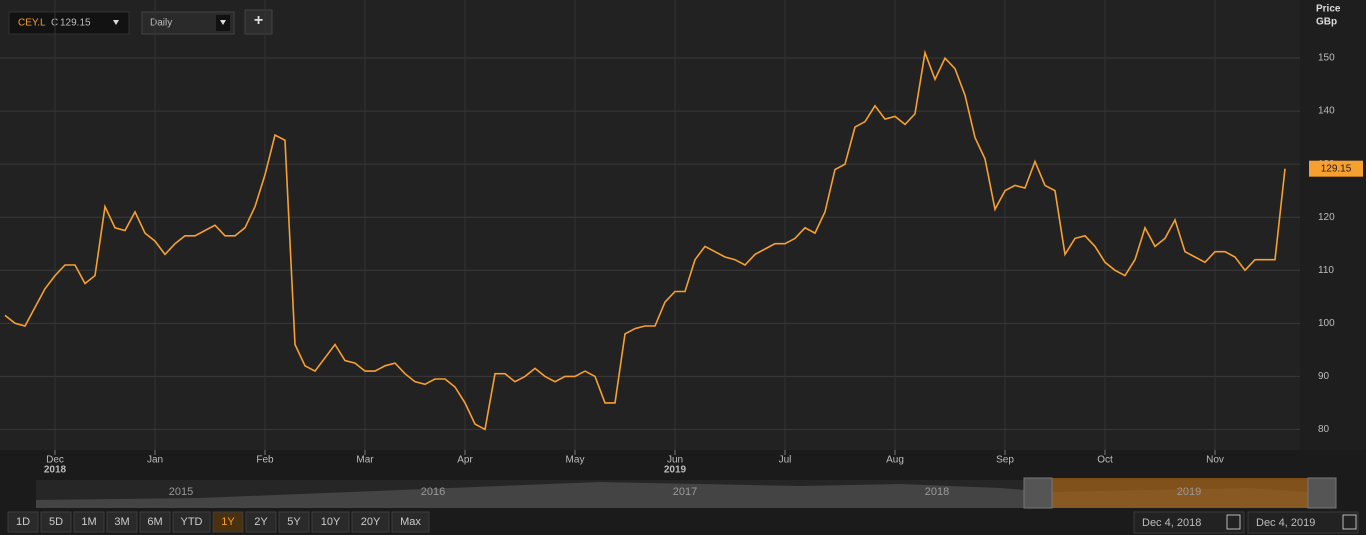 The width and height of the screenshot is (1366, 535). Describe the element at coordinates (55, 460) in the screenshot. I see `x-tick-label: Dec` at that location.